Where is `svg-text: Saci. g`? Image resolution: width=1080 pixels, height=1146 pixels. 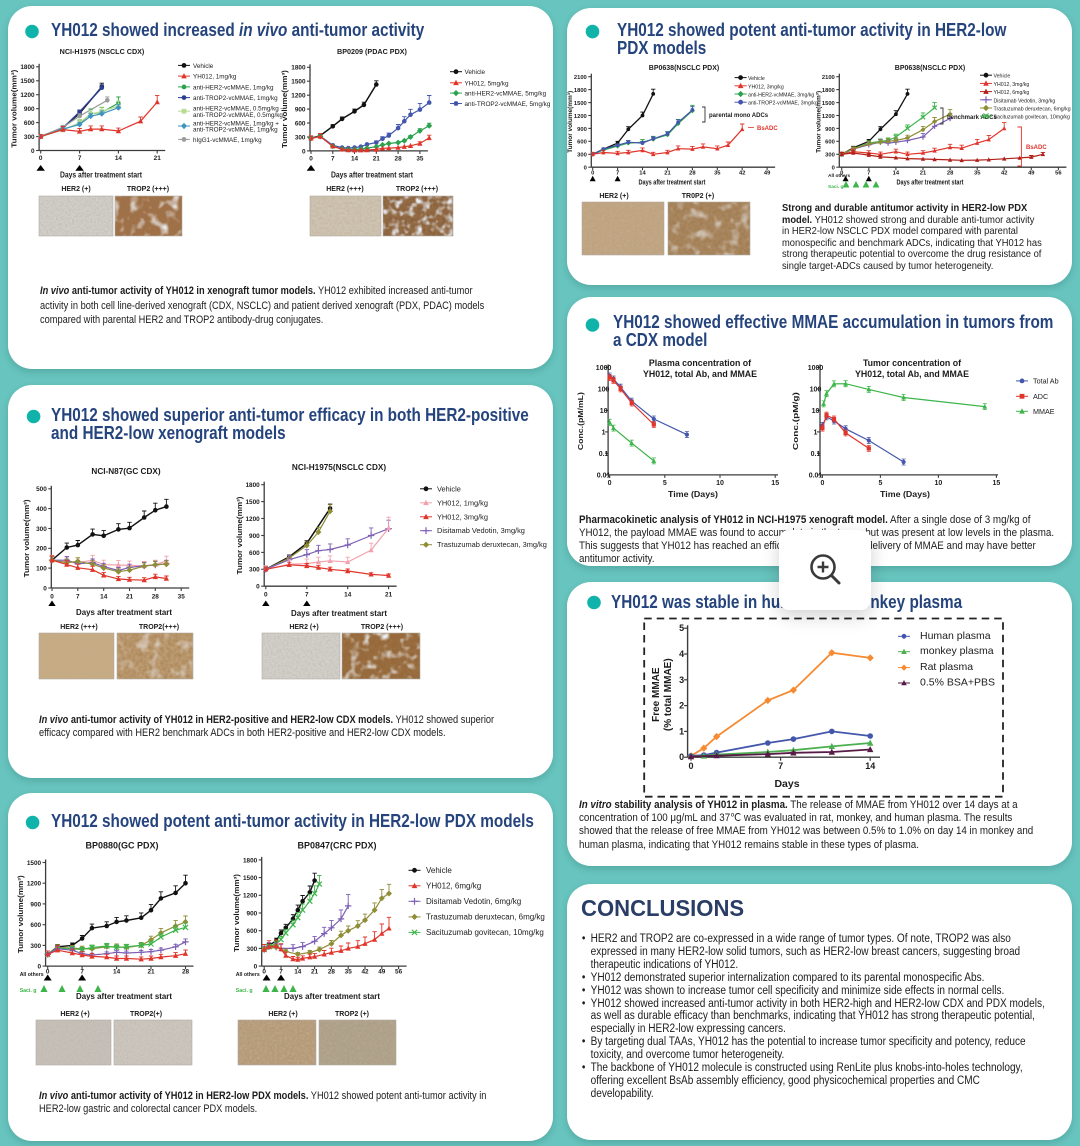 svg-text: Saci. g is located at coordinates (836, 187).